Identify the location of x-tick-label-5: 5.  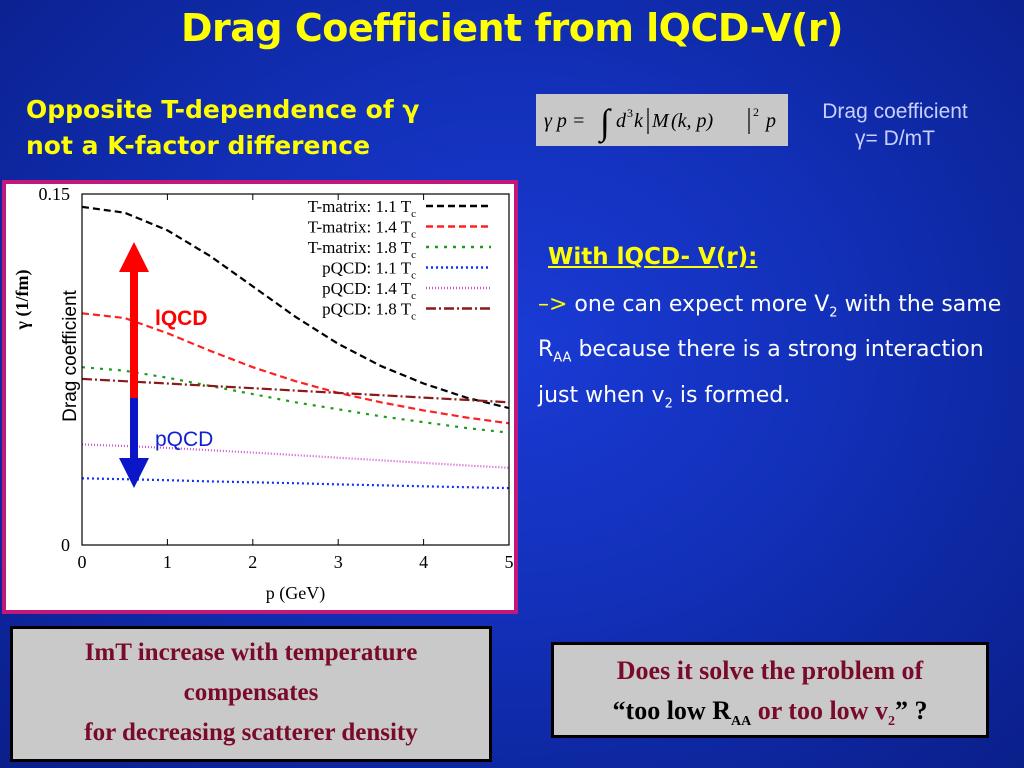
(509, 562).